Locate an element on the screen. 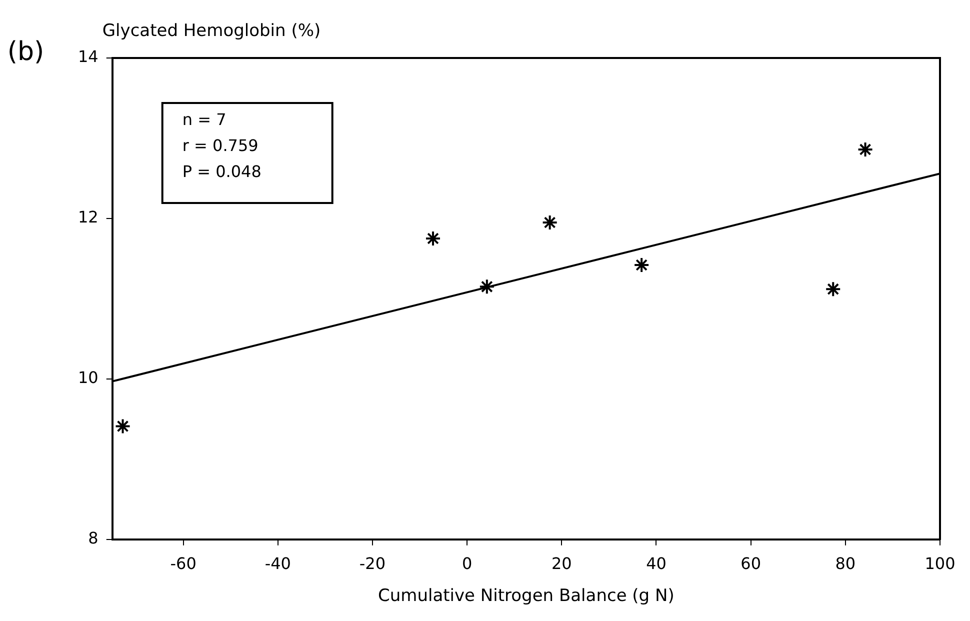  x-tick-label: -60 is located at coordinates (183, 564).